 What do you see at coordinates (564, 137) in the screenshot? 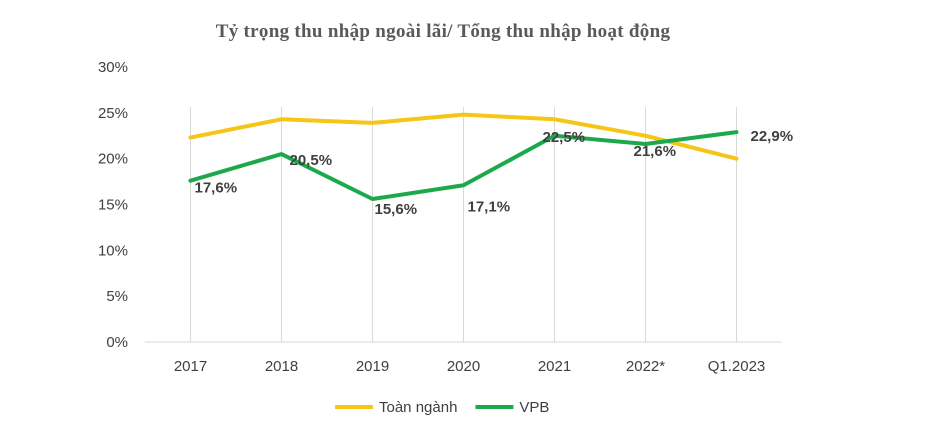
I see `data-label: 22,5%` at bounding box center [564, 137].